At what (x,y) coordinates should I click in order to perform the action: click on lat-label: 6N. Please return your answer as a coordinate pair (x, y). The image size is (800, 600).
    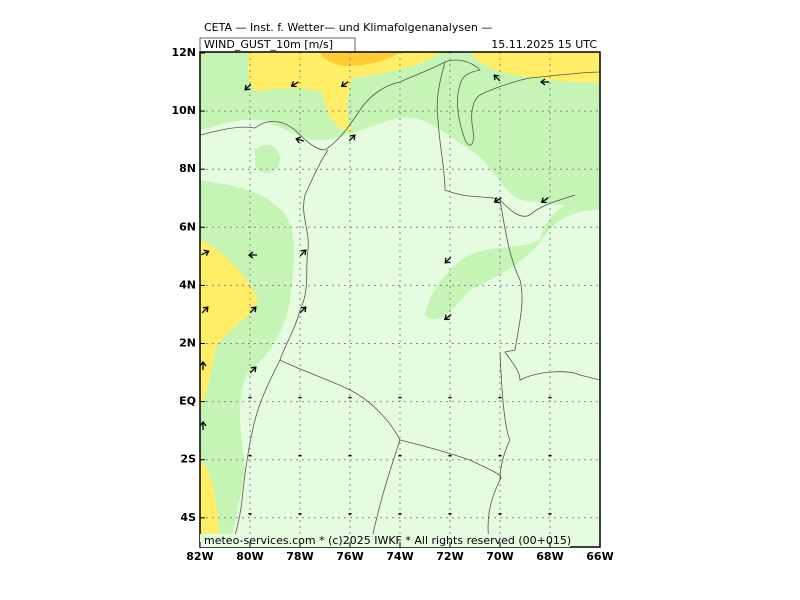
    Looking at the image, I should click on (187, 226).